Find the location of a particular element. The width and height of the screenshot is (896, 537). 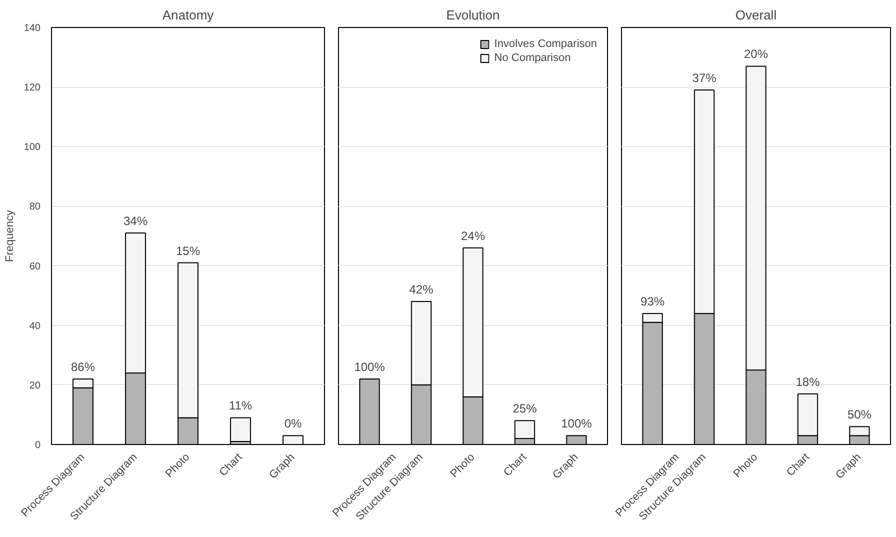

y-tick-label: 100 is located at coordinates (32, 148).